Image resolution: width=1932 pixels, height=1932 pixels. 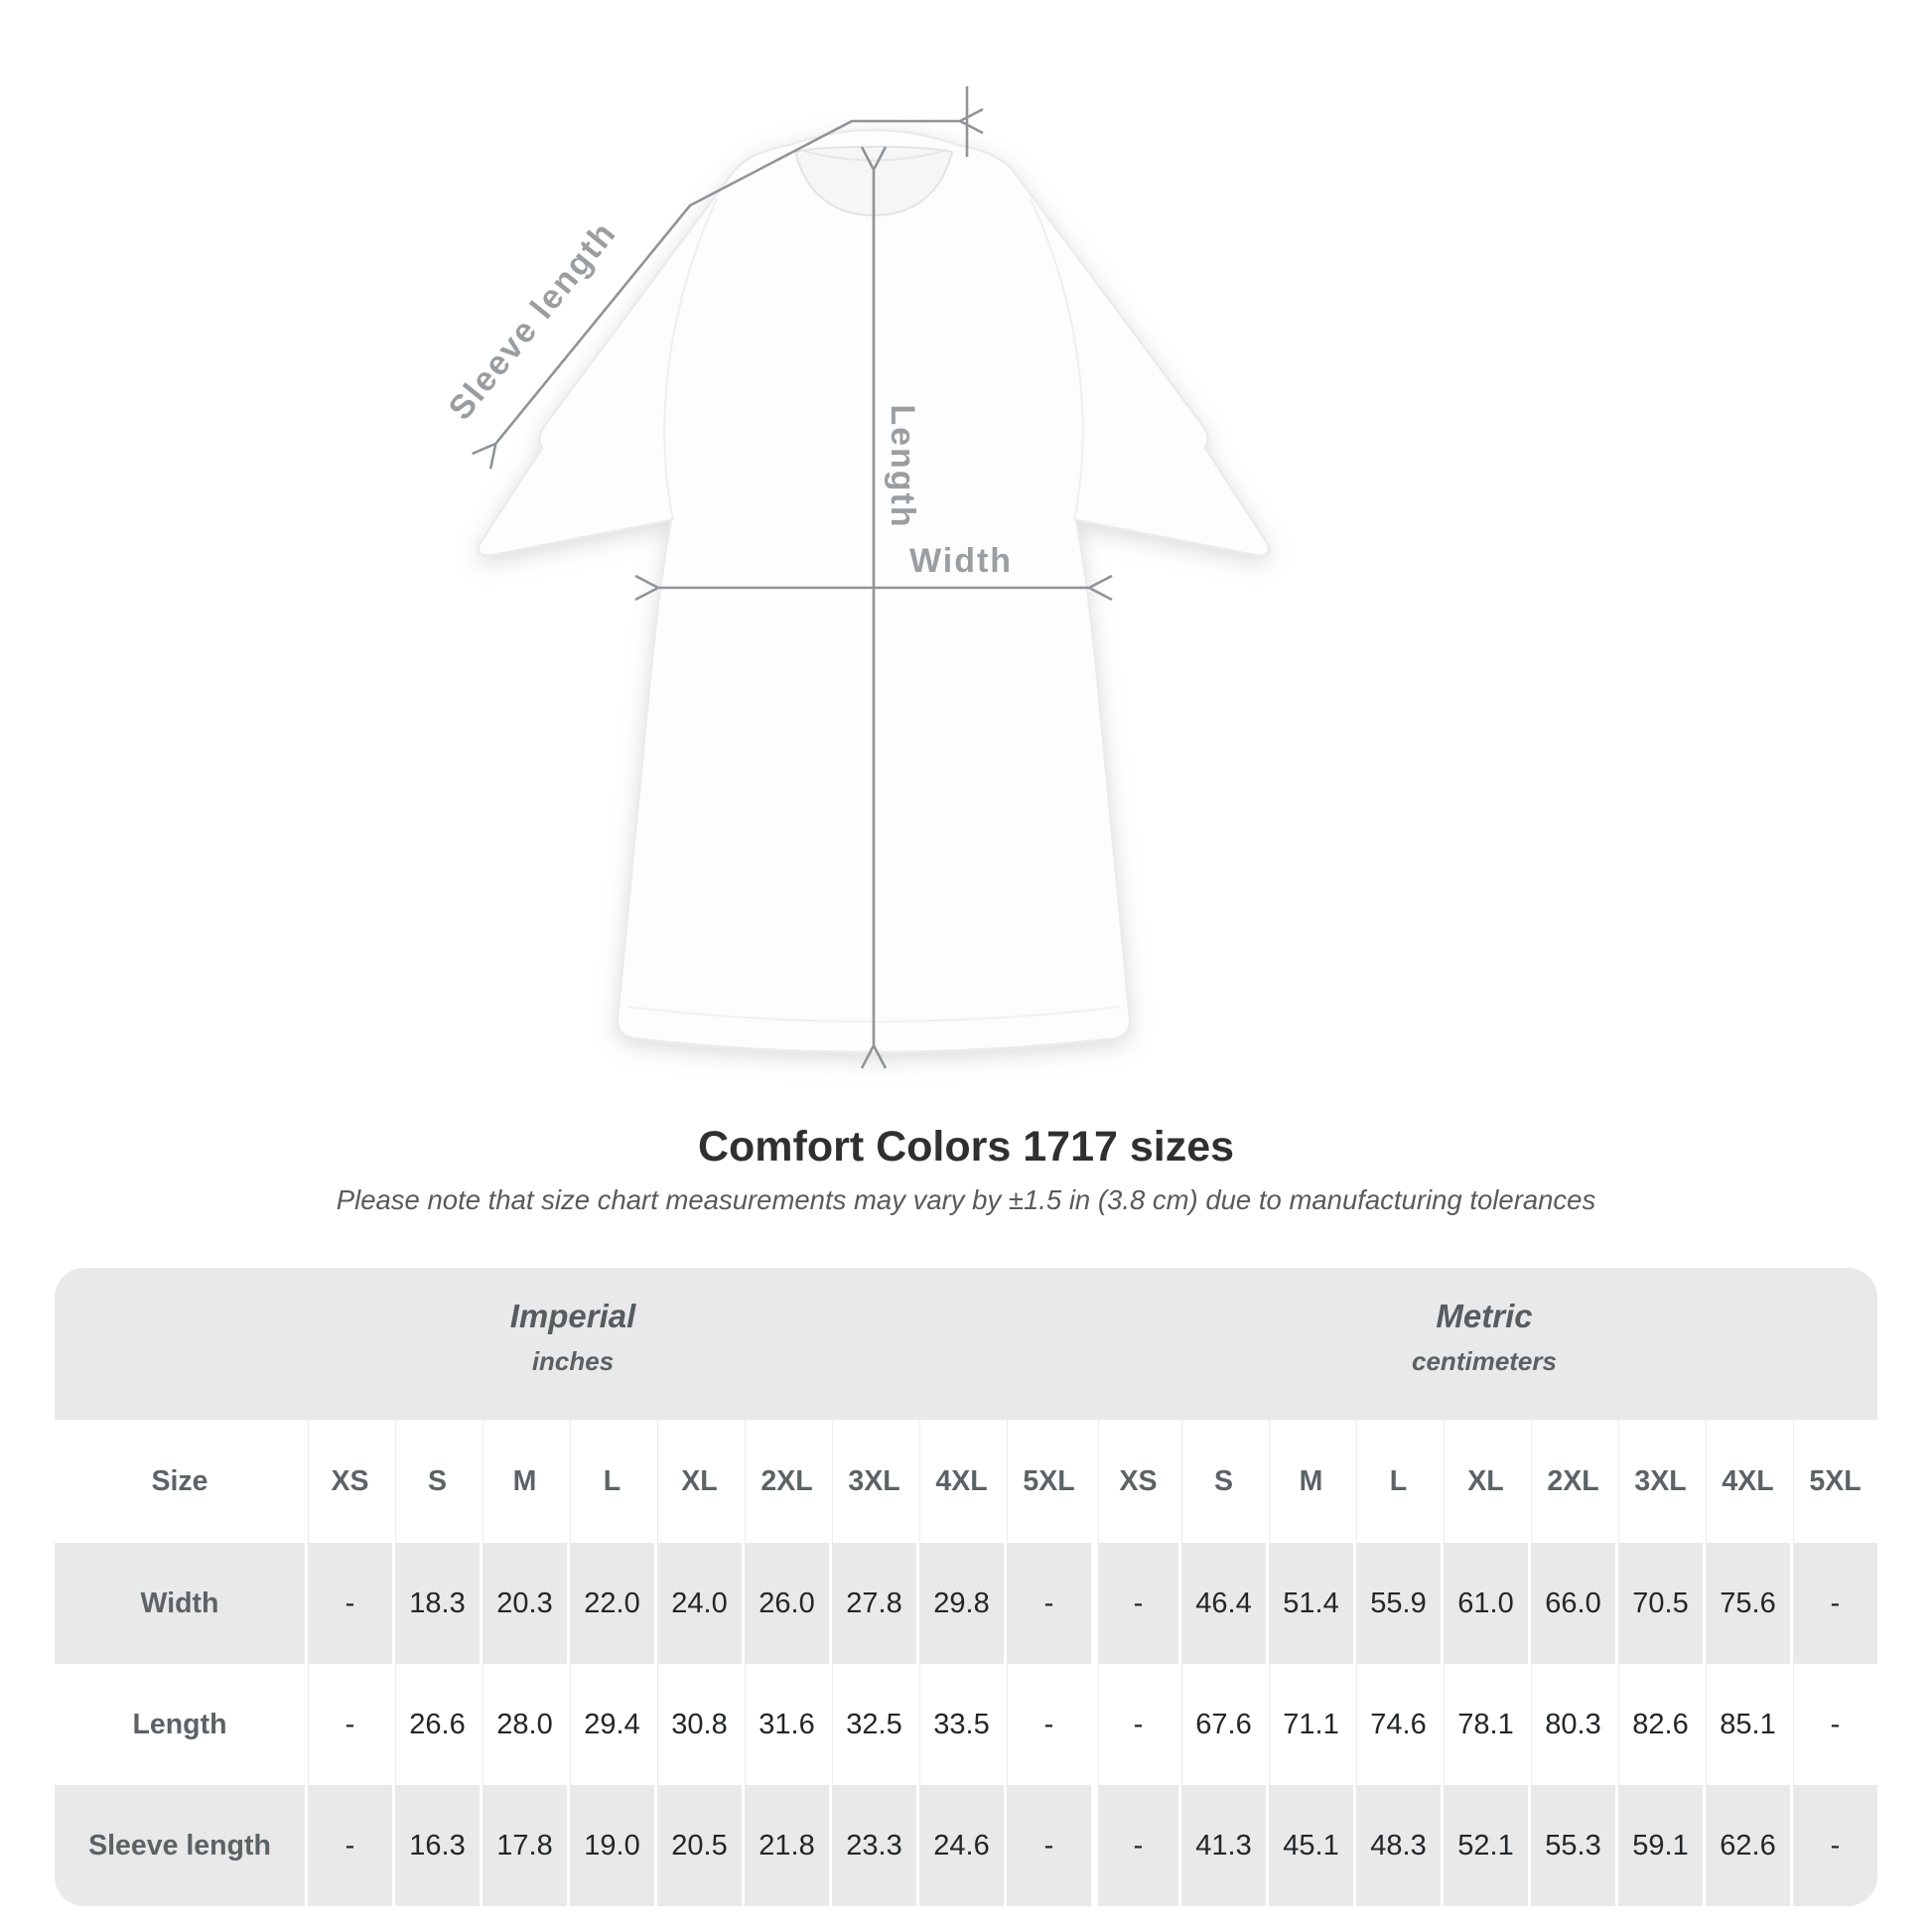 What do you see at coordinates (348, 1482) in the screenshot?
I see `size-col-header-imperial: XS` at bounding box center [348, 1482].